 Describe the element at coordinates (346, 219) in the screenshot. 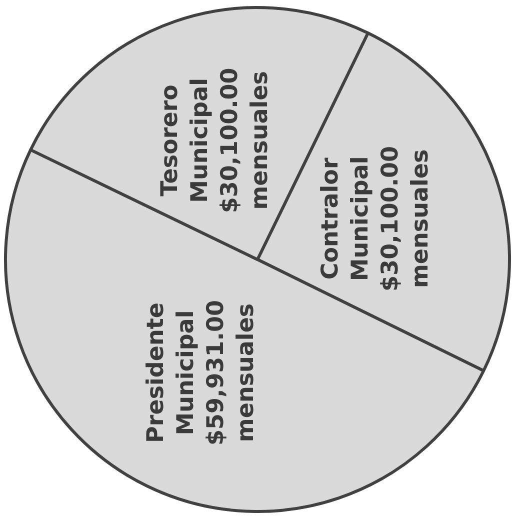

I see `slice-label: Contralor Municipal` at that location.